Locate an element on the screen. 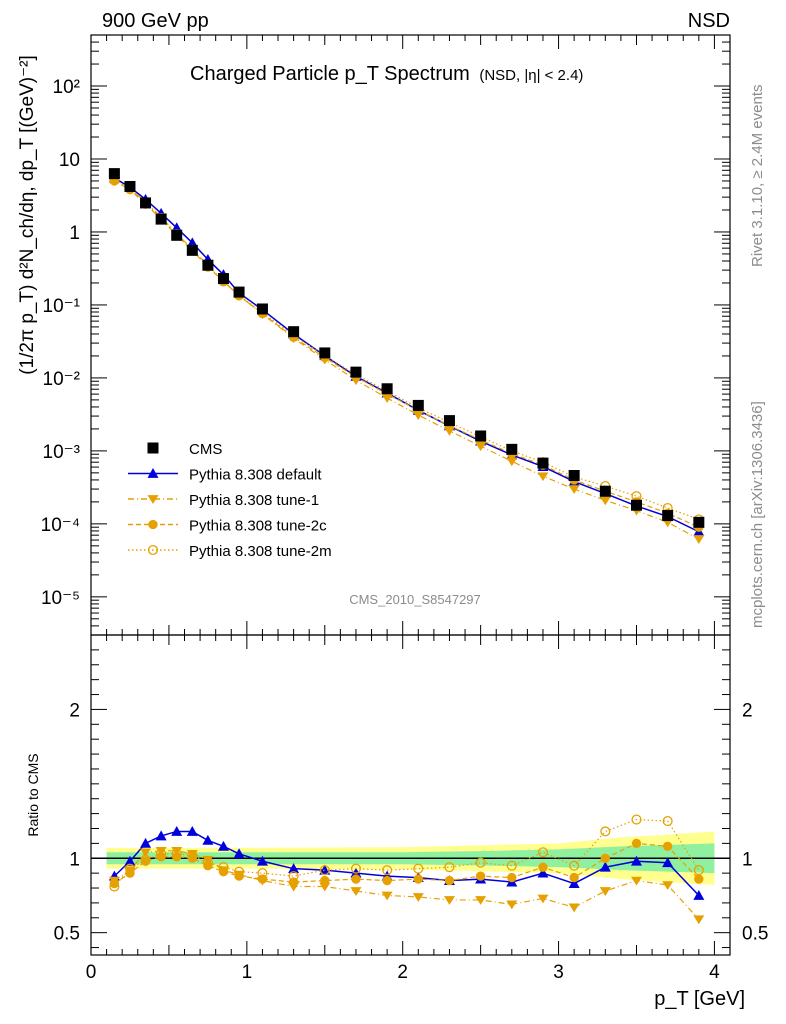  legend-label: Pythia 8.308 tune-2c is located at coordinates (258, 526).